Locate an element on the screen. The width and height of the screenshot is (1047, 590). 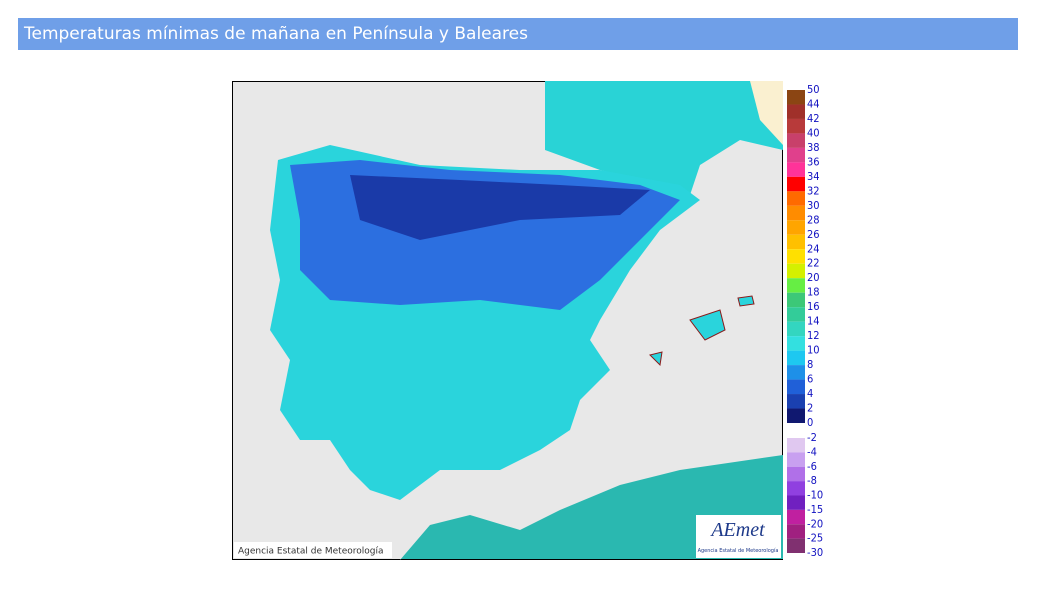
legend-label: -20 is located at coordinates (815, 523).